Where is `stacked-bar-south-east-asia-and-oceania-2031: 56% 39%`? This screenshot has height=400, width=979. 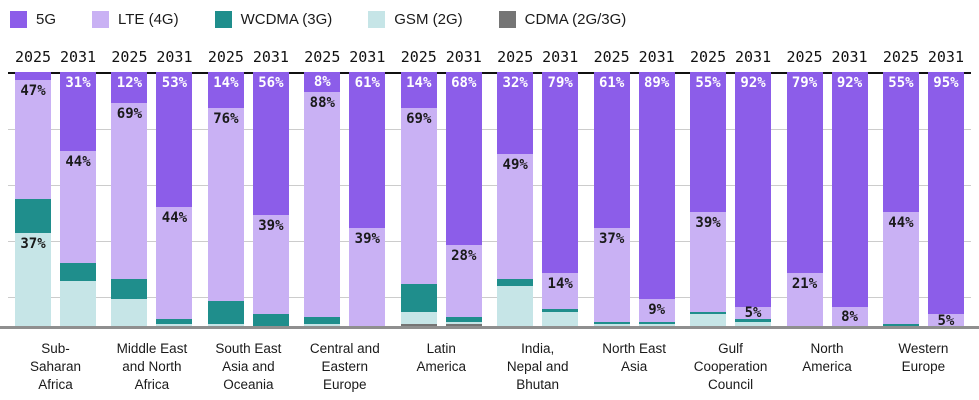 stacked-bar-south-east-asia-and-oceania-2031: 56% 39% is located at coordinates (270, 199).